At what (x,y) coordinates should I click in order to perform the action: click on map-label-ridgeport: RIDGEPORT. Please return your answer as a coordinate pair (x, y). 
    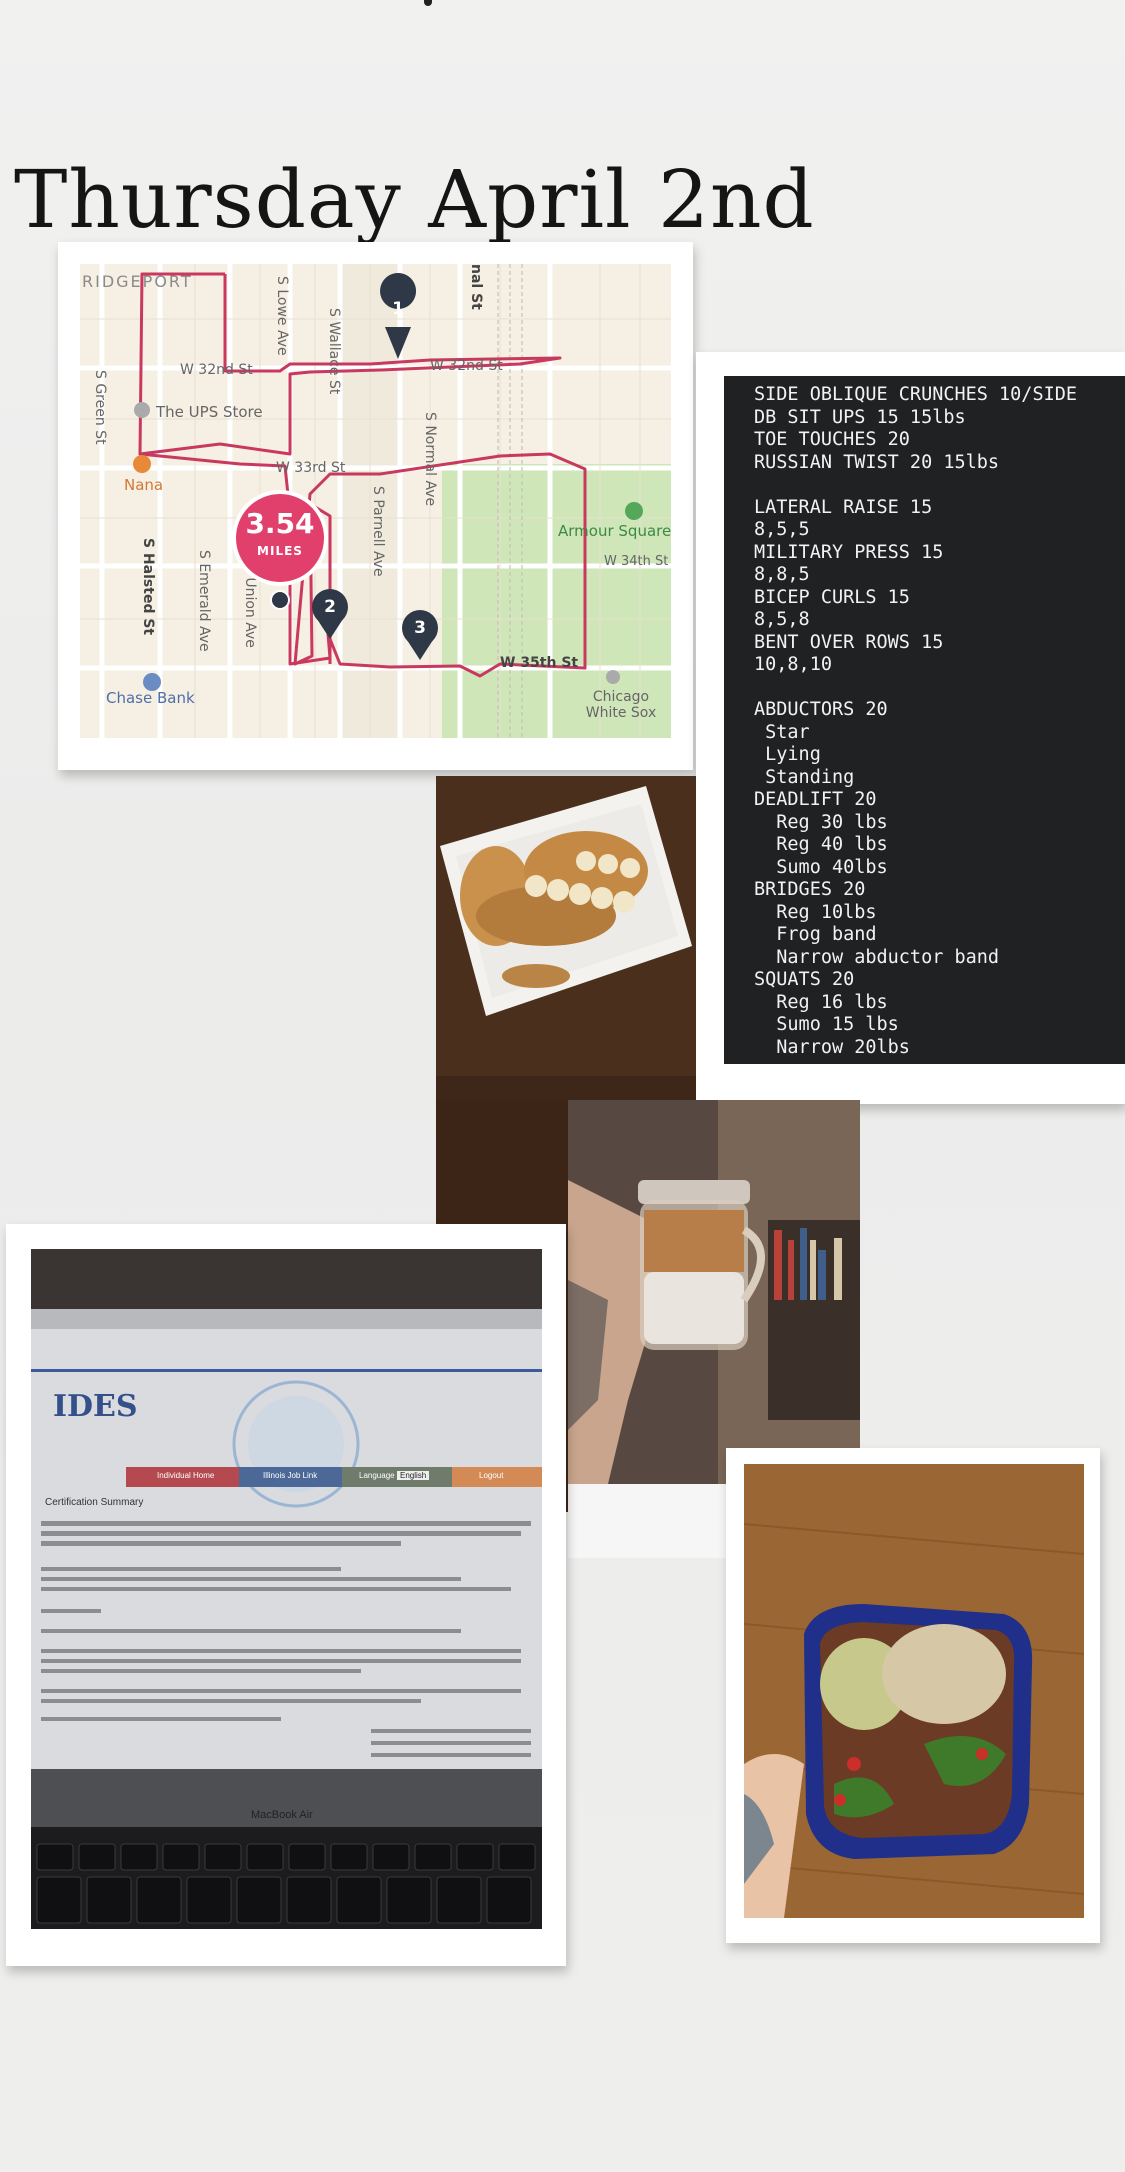
    Looking at the image, I should click on (137, 281).